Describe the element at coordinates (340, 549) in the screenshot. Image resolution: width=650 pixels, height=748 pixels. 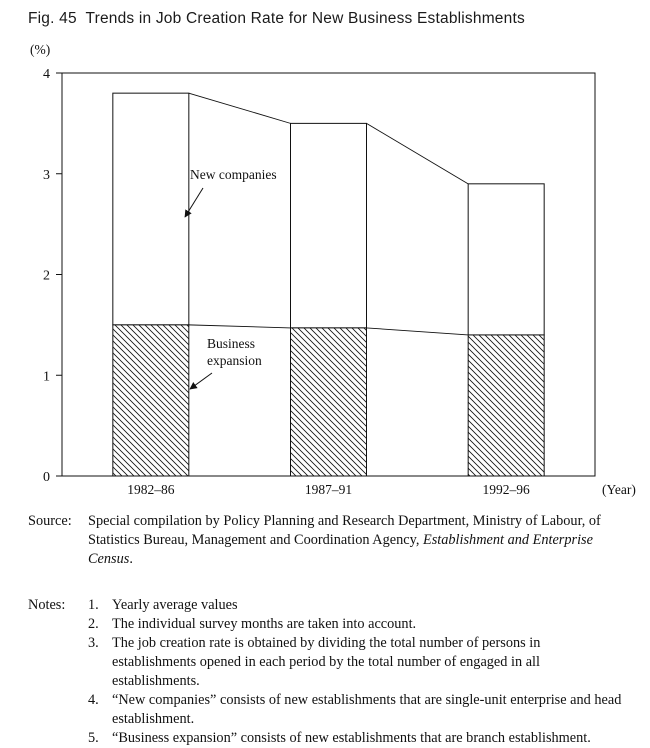
I see `source-publication-title: Establishment and Enterprise Census` at that location.